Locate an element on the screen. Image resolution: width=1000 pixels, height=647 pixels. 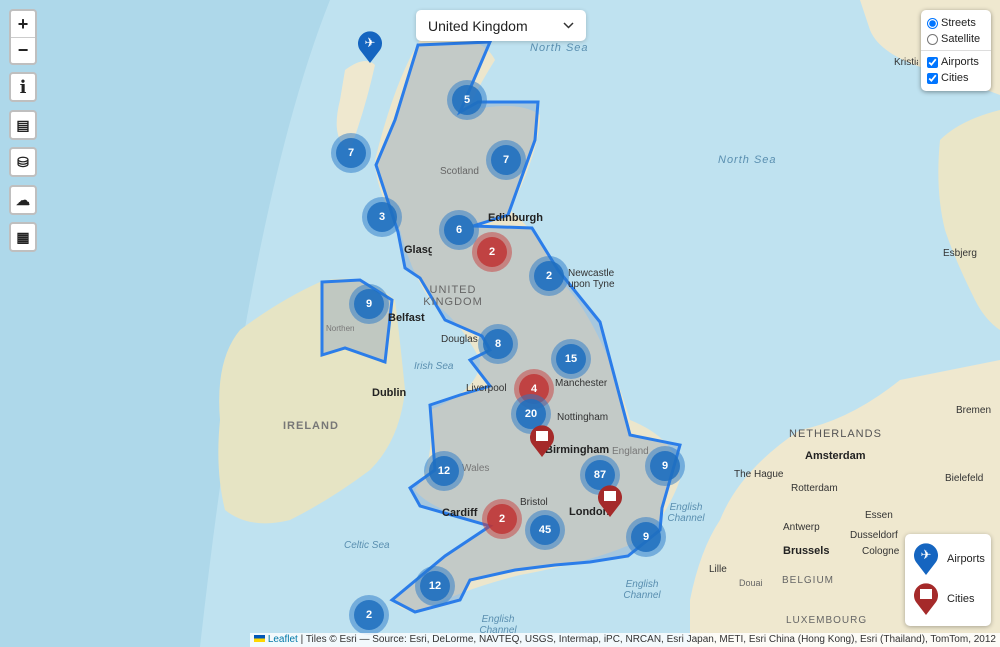
label-english-channel: English Channel is located at coordinates (642, 590).